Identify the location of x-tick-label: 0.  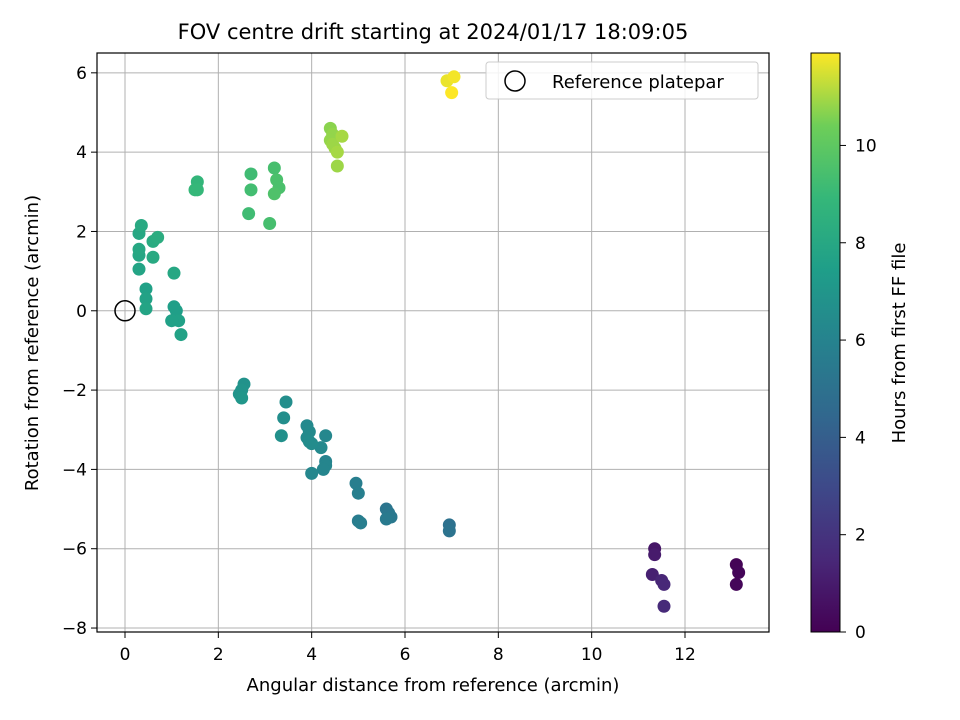
(125, 655).